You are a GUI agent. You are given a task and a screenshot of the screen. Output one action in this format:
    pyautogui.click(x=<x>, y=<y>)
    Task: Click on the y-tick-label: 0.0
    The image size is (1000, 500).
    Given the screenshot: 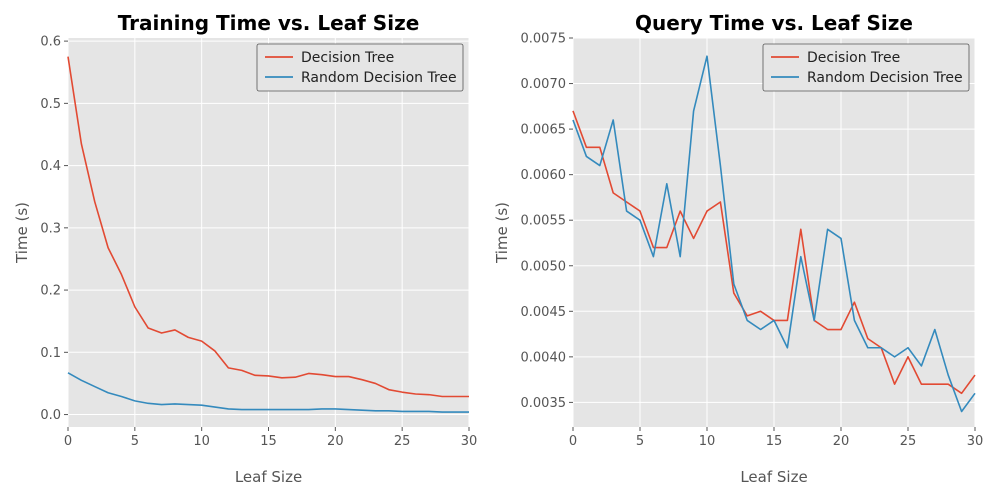 What is the action you would take?
    pyautogui.click(x=50, y=415)
    